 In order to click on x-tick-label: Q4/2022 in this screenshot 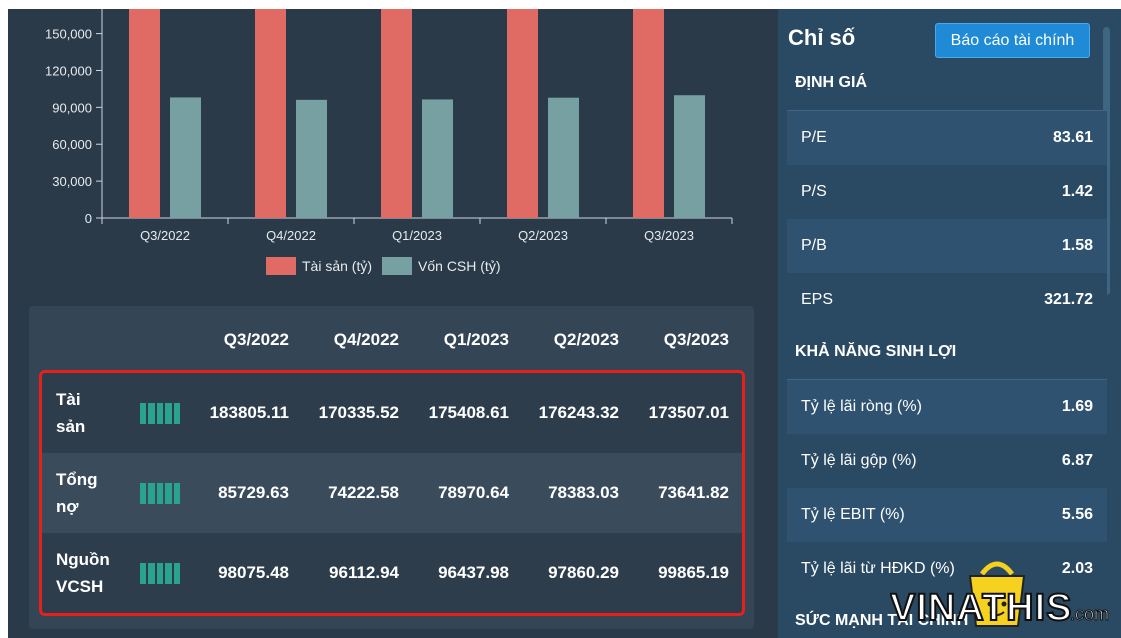, I will do `click(291, 235)`.